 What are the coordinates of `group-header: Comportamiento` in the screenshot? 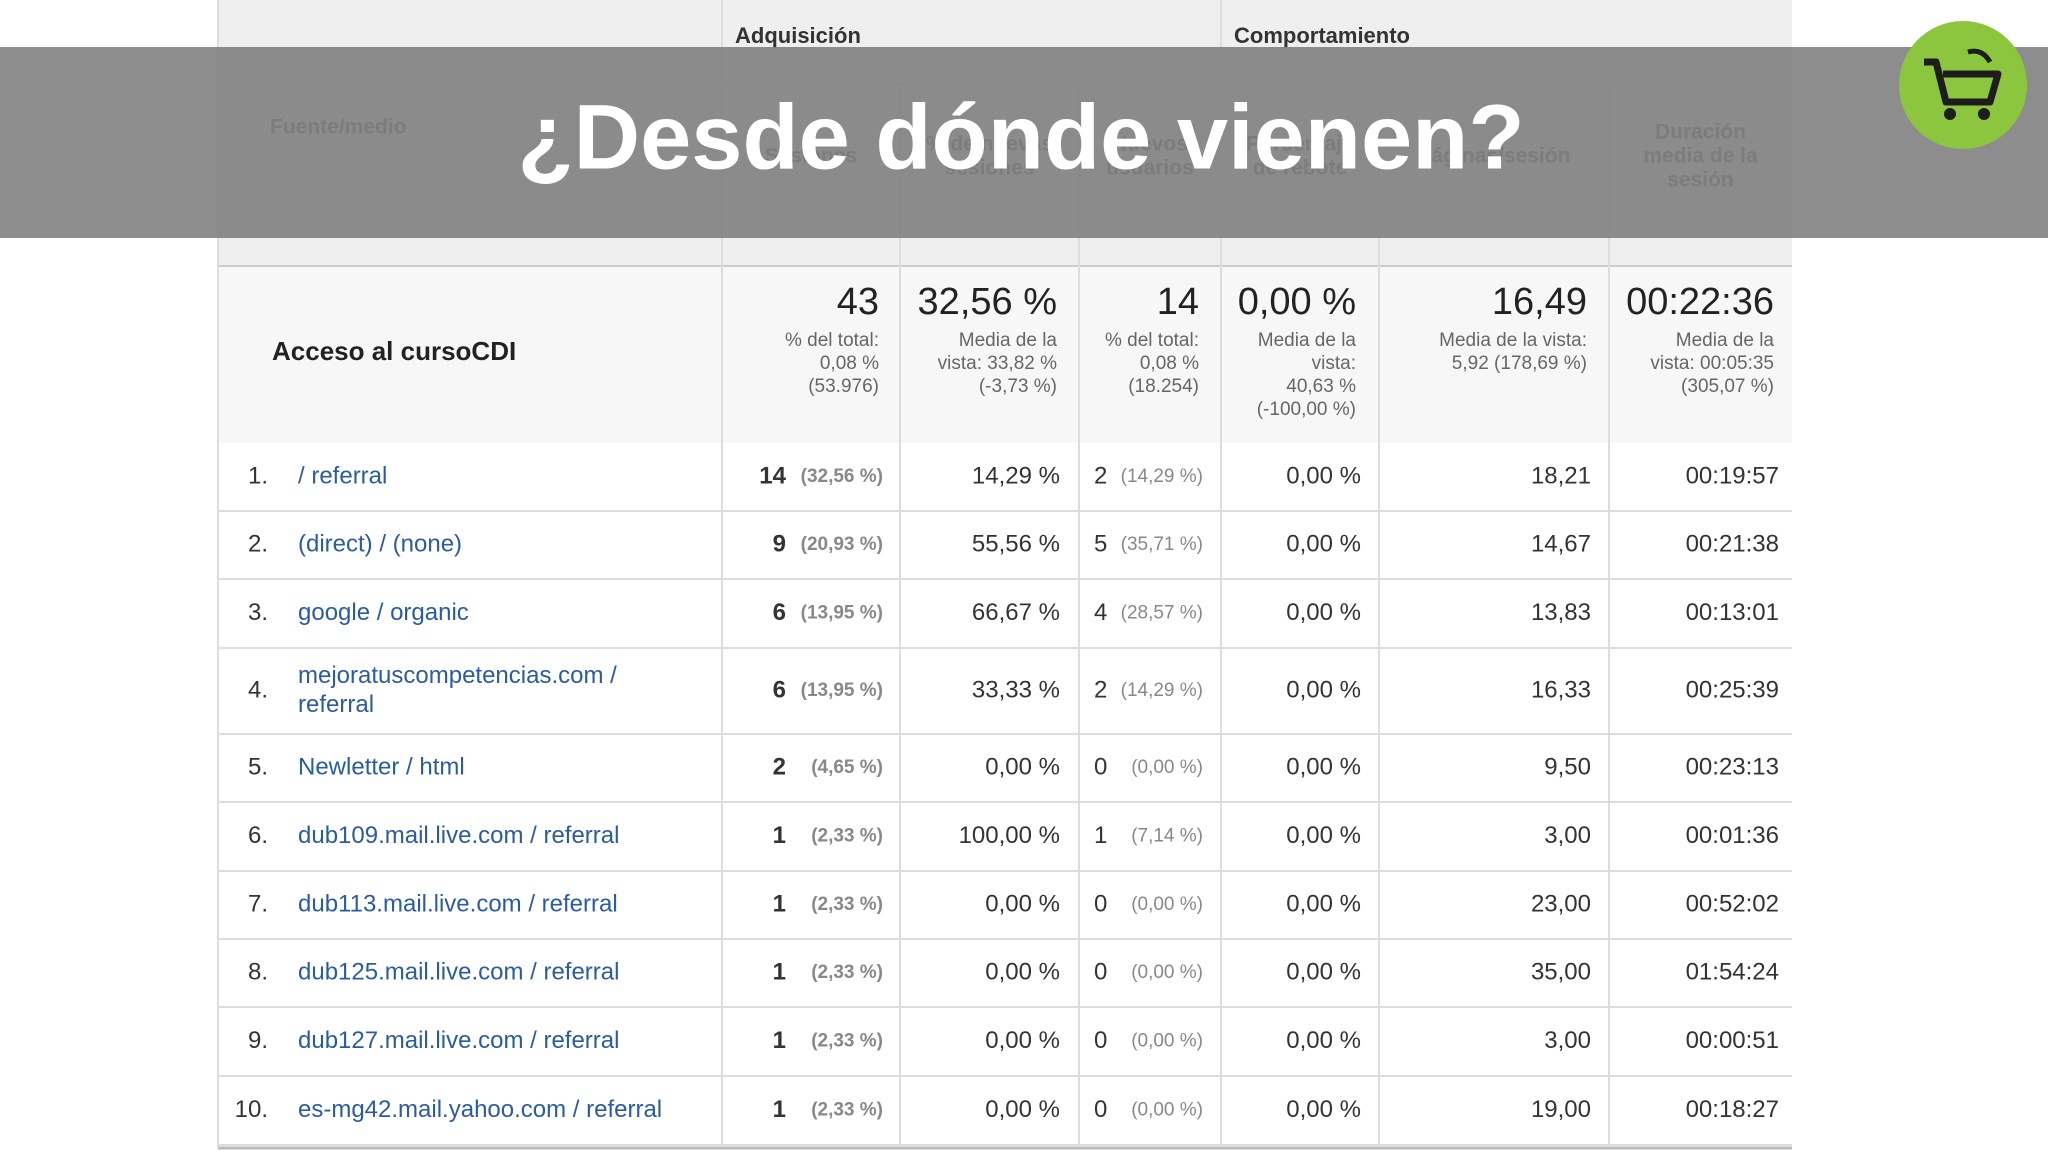 It's located at (1322, 35).